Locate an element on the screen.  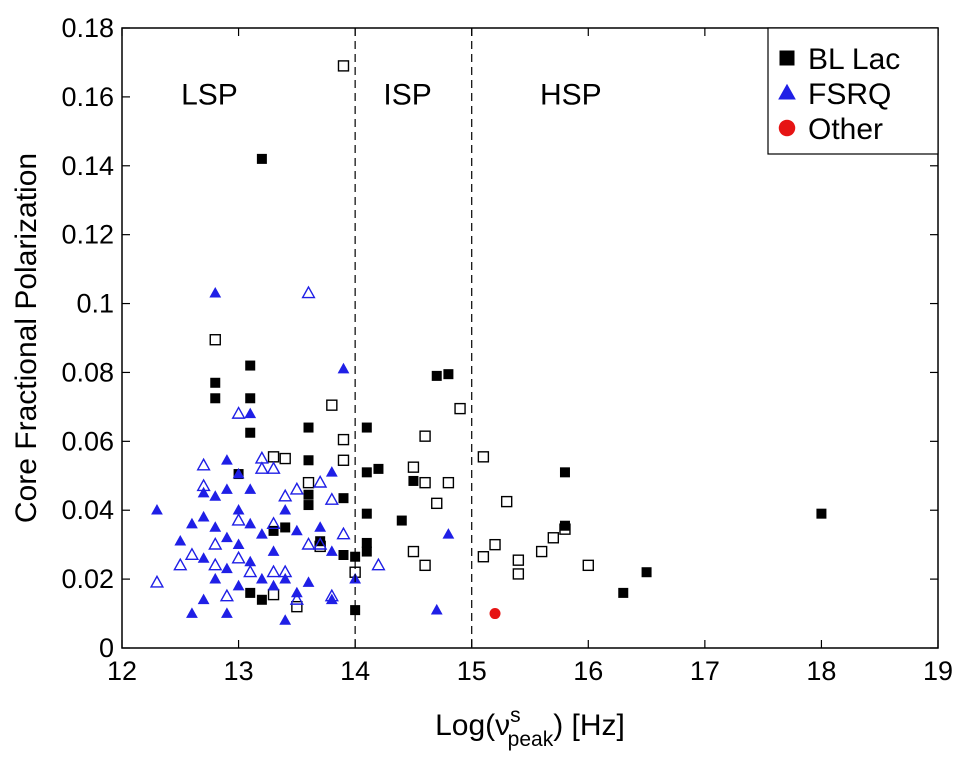
region-label-lsp: LSP is located at coordinates (209, 94).